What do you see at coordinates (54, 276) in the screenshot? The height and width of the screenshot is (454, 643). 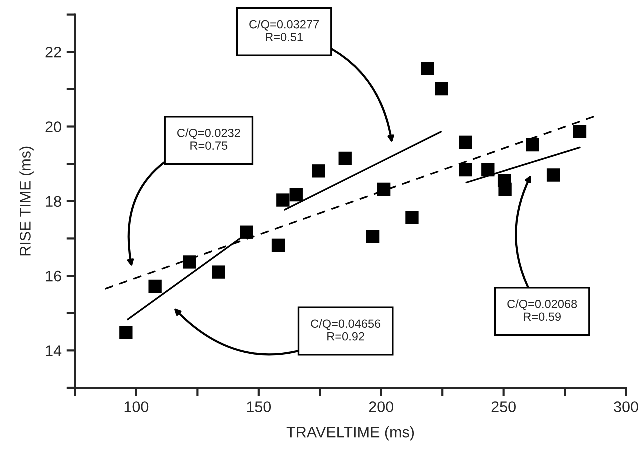 I see `y-tick-label: 16` at bounding box center [54, 276].